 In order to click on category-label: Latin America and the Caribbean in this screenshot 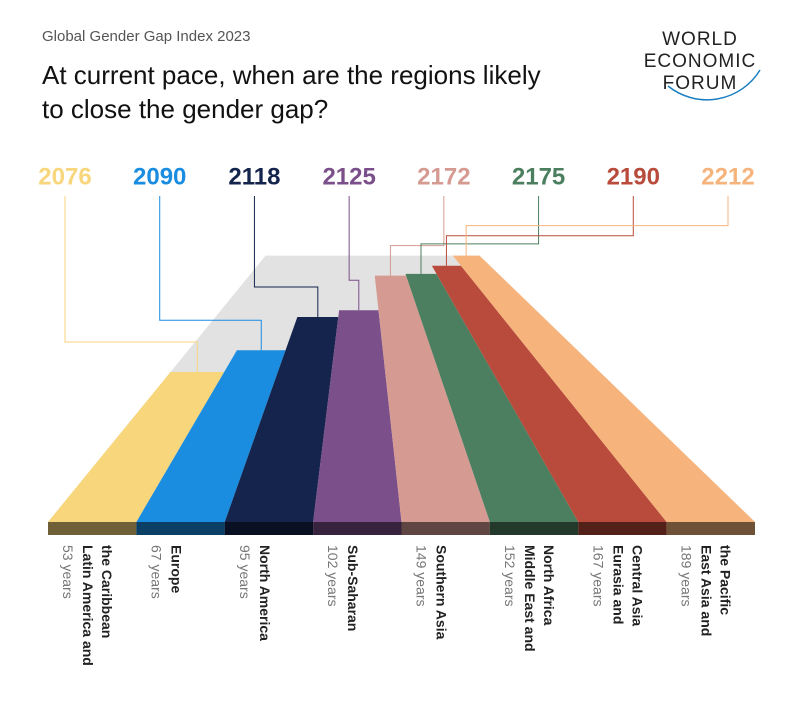, I will do `click(97, 605)`.